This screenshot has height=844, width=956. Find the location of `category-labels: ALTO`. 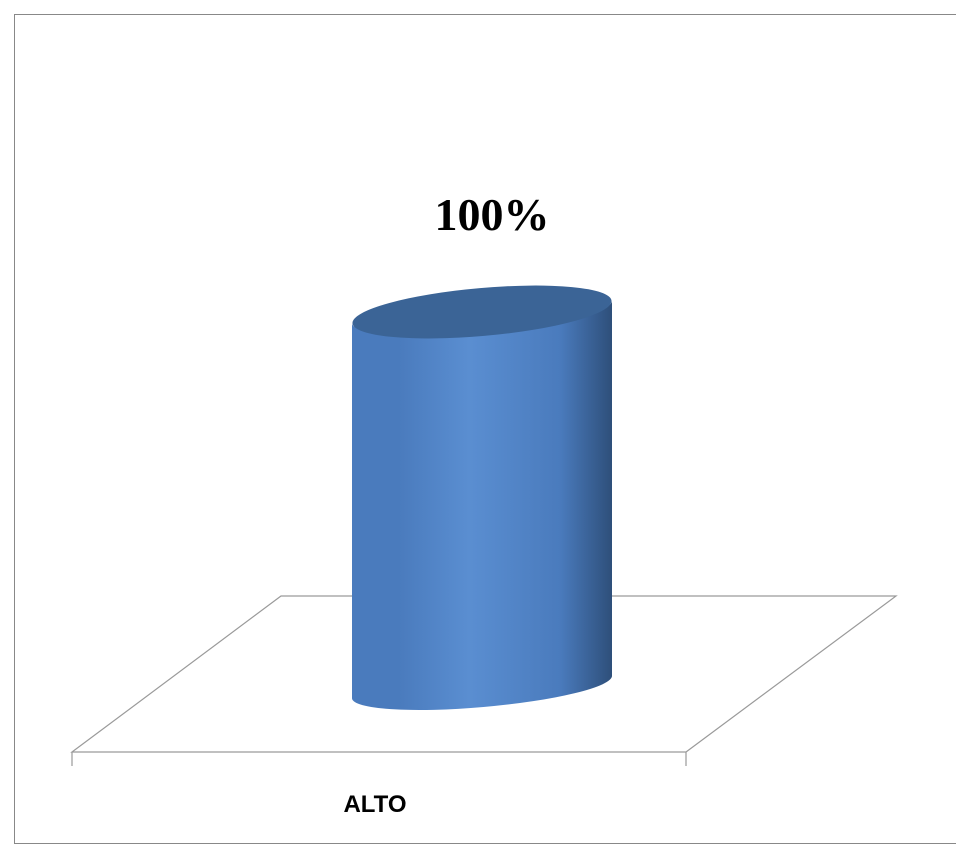

category-labels: ALTO is located at coordinates (374, 804).